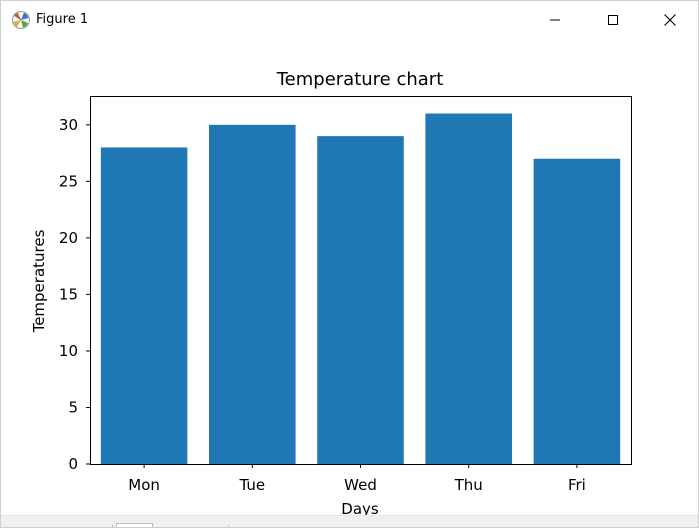 The image size is (699, 528). What do you see at coordinates (144, 305) in the screenshot?
I see `bar-mon` at bounding box center [144, 305].